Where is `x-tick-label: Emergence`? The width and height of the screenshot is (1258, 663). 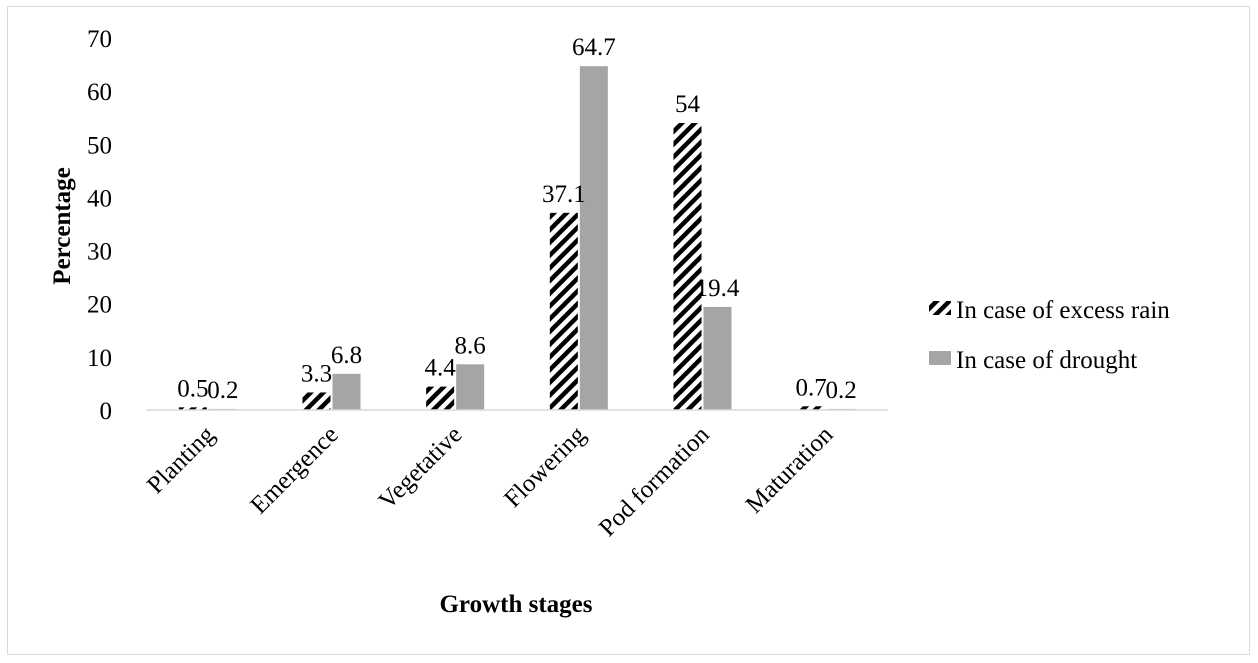
x-tick-label: Emergence is located at coordinates (294, 470).